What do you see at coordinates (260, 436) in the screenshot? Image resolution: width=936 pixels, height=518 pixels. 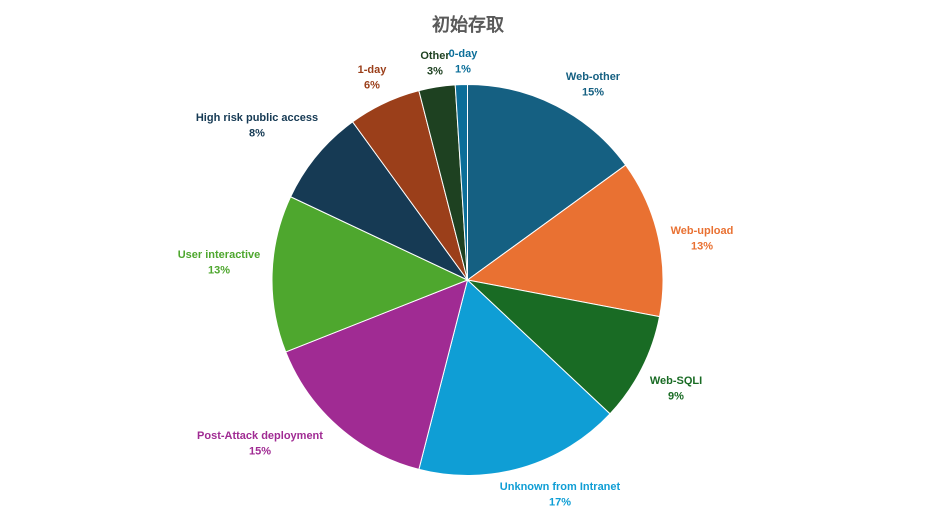 I see `data-label-category-post-attack-deployment: Post-Attack deployment` at bounding box center [260, 436].